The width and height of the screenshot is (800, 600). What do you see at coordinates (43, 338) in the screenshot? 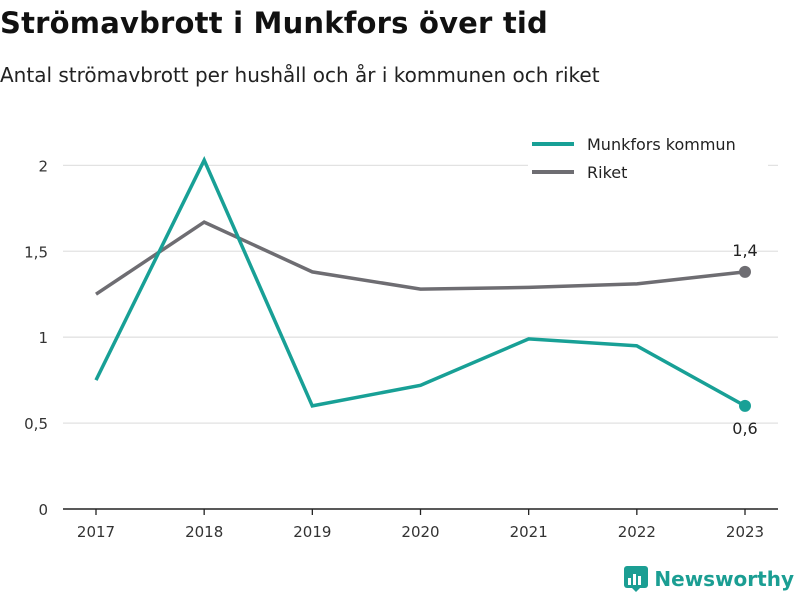
I see `y-tick-label: 1` at bounding box center [43, 338].